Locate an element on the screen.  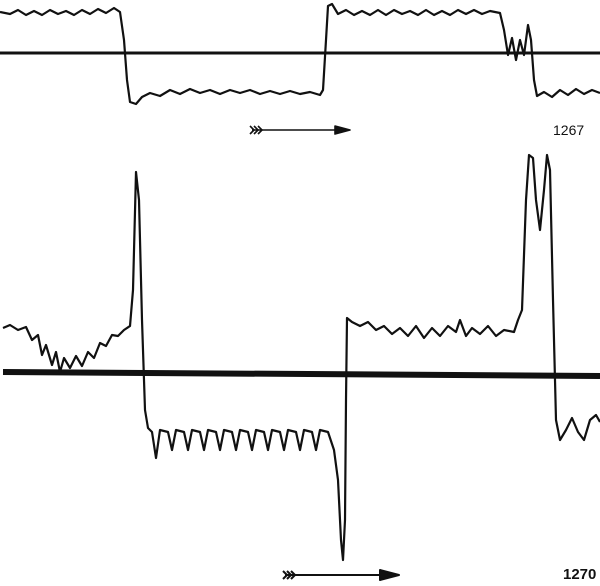
panel-label-bottom: 1270 is located at coordinates (580, 574).